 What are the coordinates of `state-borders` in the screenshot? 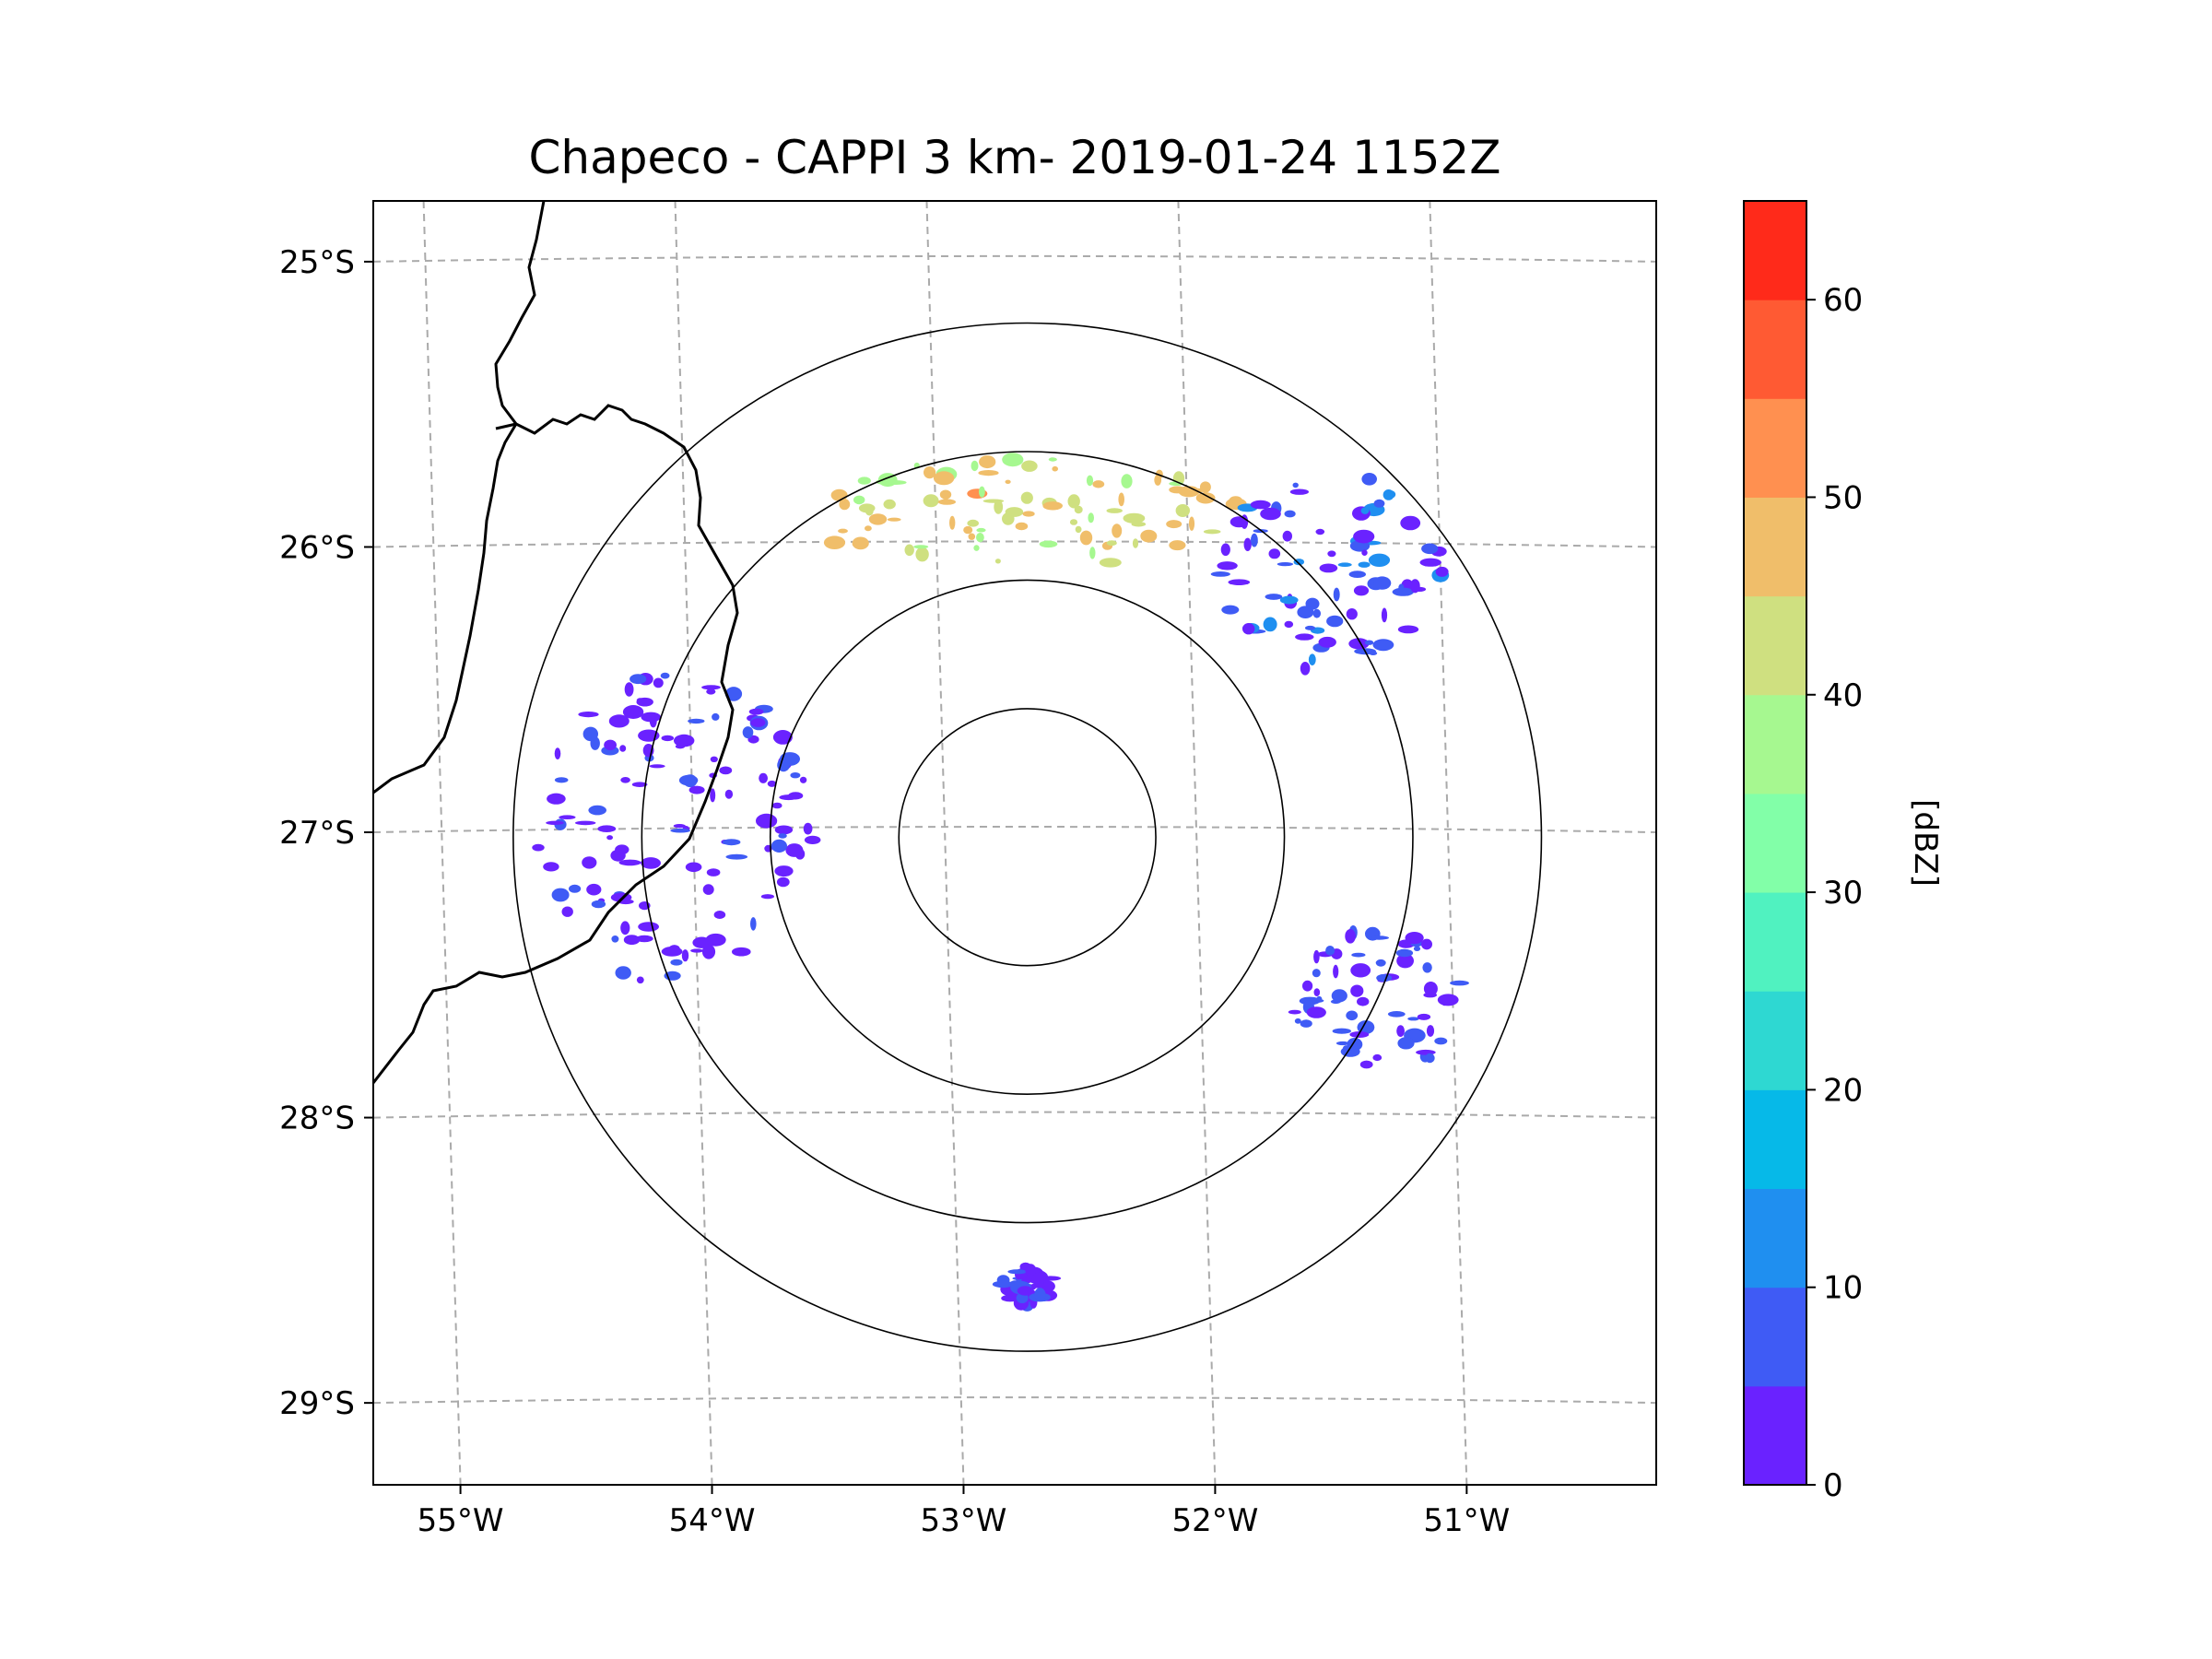 It's located at (556, 642).